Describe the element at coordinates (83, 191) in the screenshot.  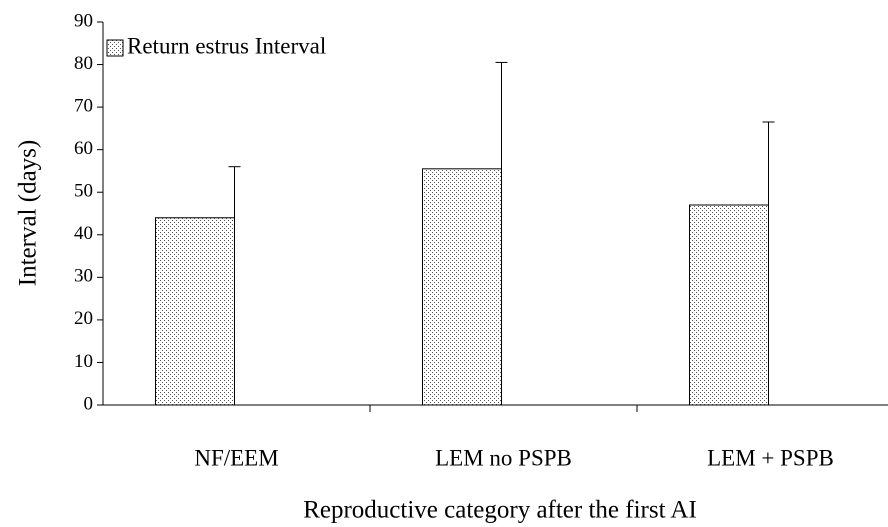
I see `y-tick-label: 50` at that location.